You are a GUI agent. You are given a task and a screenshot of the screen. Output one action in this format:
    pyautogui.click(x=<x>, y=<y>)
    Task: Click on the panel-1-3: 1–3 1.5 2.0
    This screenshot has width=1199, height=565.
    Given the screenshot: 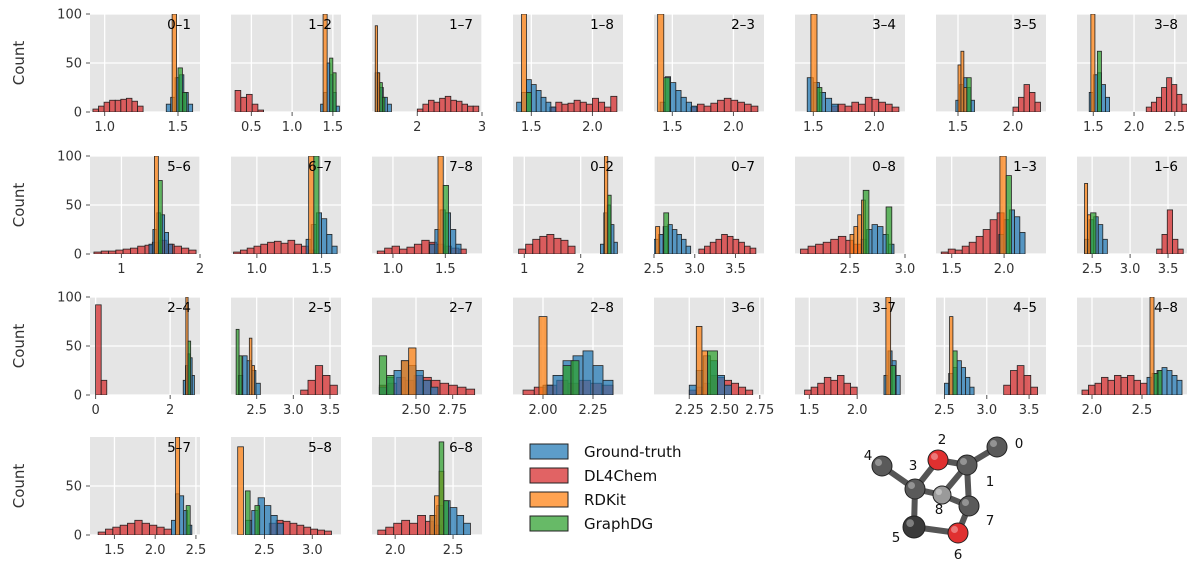 What is the action you would take?
    pyautogui.click(x=991, y=216)
    